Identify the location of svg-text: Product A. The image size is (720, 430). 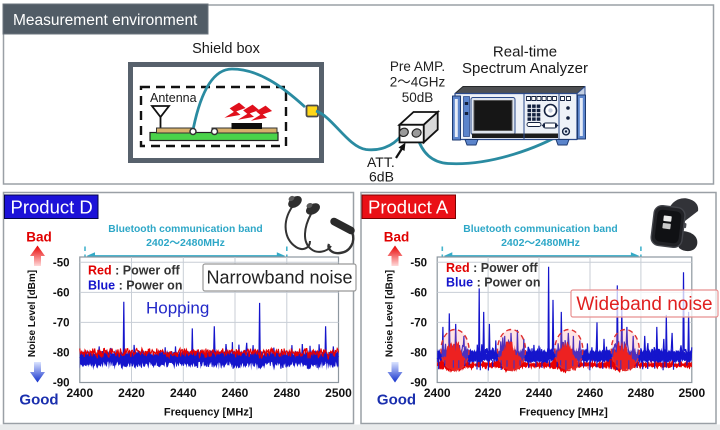
(408, 207).